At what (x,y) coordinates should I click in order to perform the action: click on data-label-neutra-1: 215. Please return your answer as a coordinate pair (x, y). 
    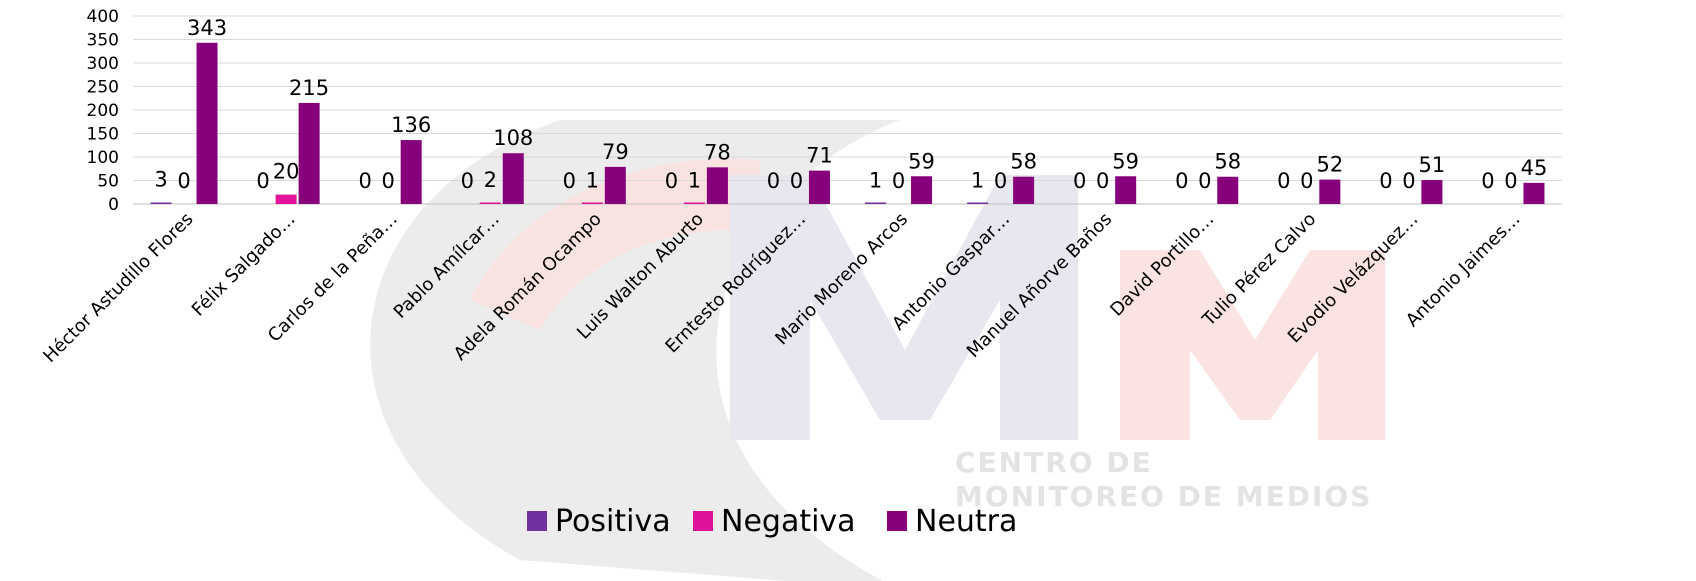
    Looking at the image, I should click on (309, 88).